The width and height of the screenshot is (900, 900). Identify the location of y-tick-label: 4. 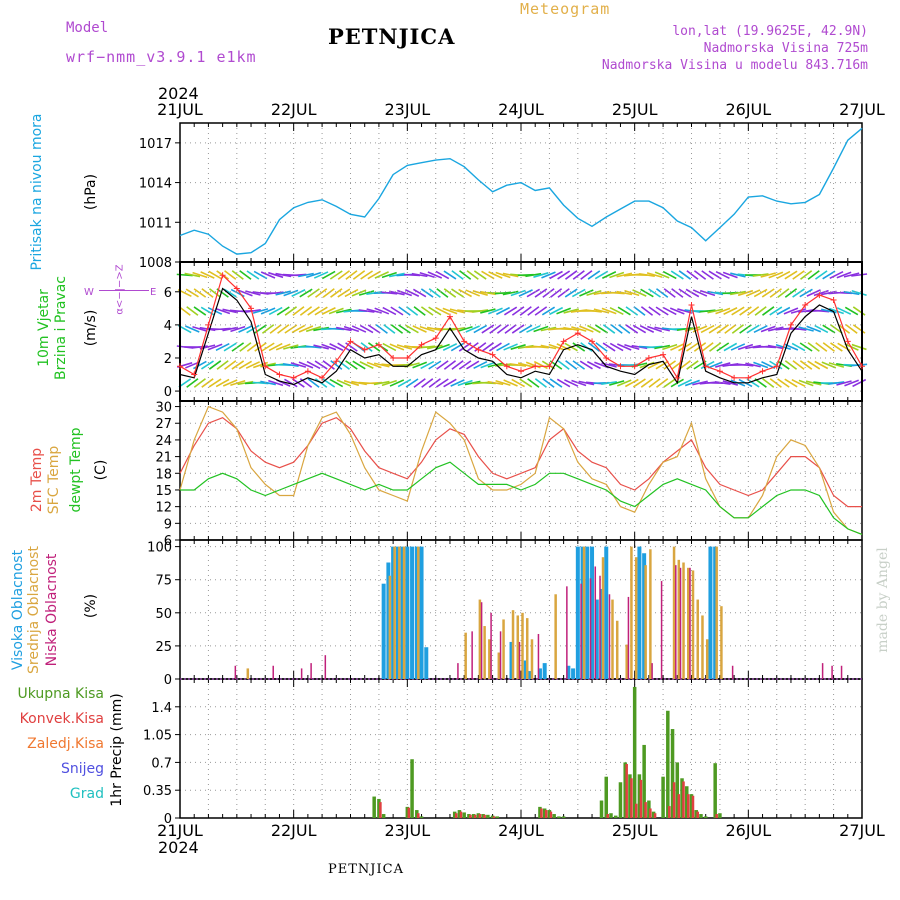
(168, 326).